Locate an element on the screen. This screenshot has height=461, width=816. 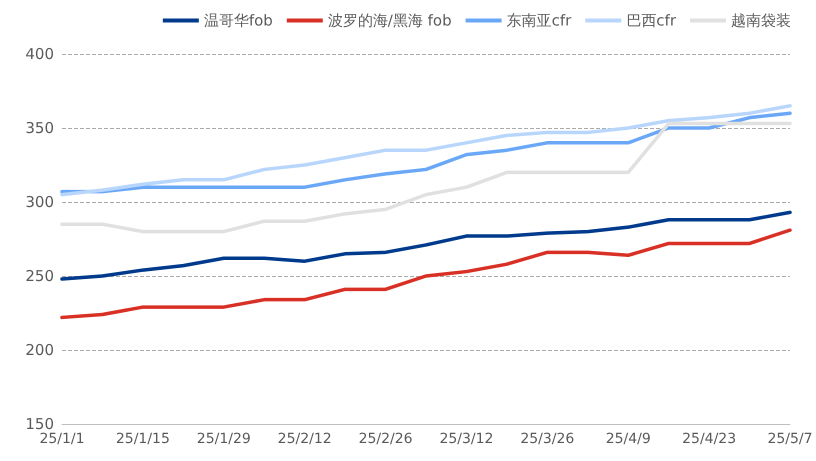
legend-label: 东南亚cfr is located at coordinates (539, 21).